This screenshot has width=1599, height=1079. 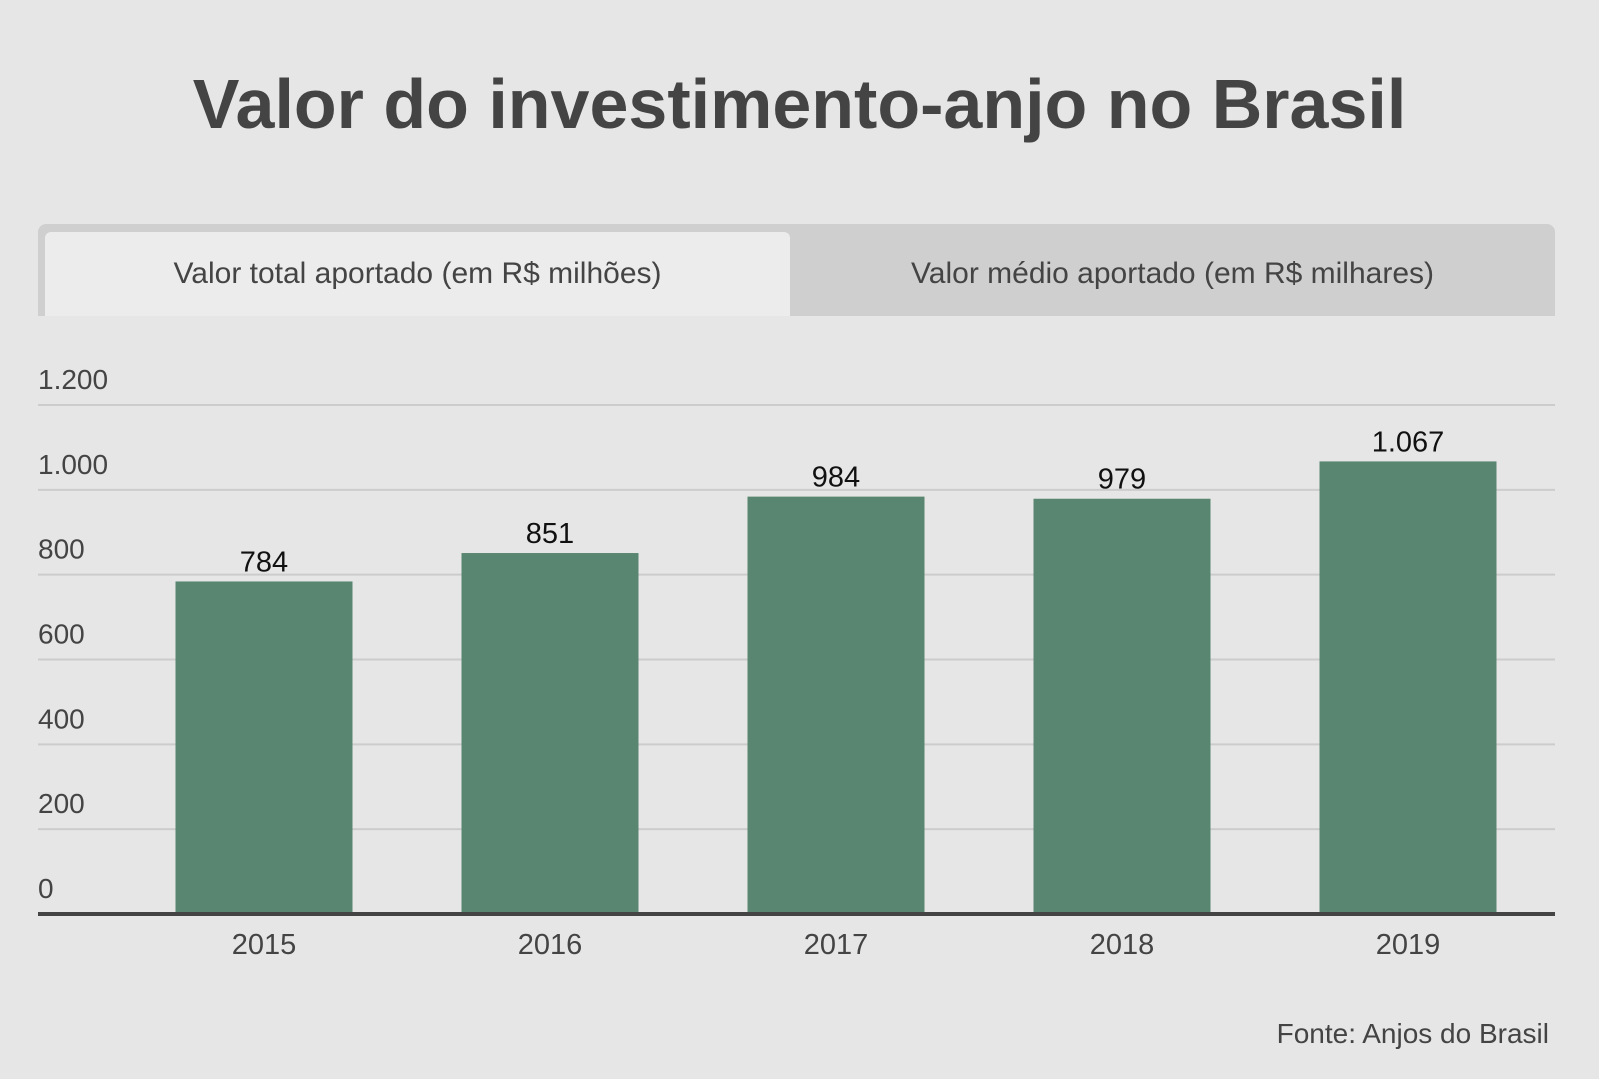 I want to click on tab-average-value: Valor médio aportado (em R$ milhares), so click(x=1172, y=274).